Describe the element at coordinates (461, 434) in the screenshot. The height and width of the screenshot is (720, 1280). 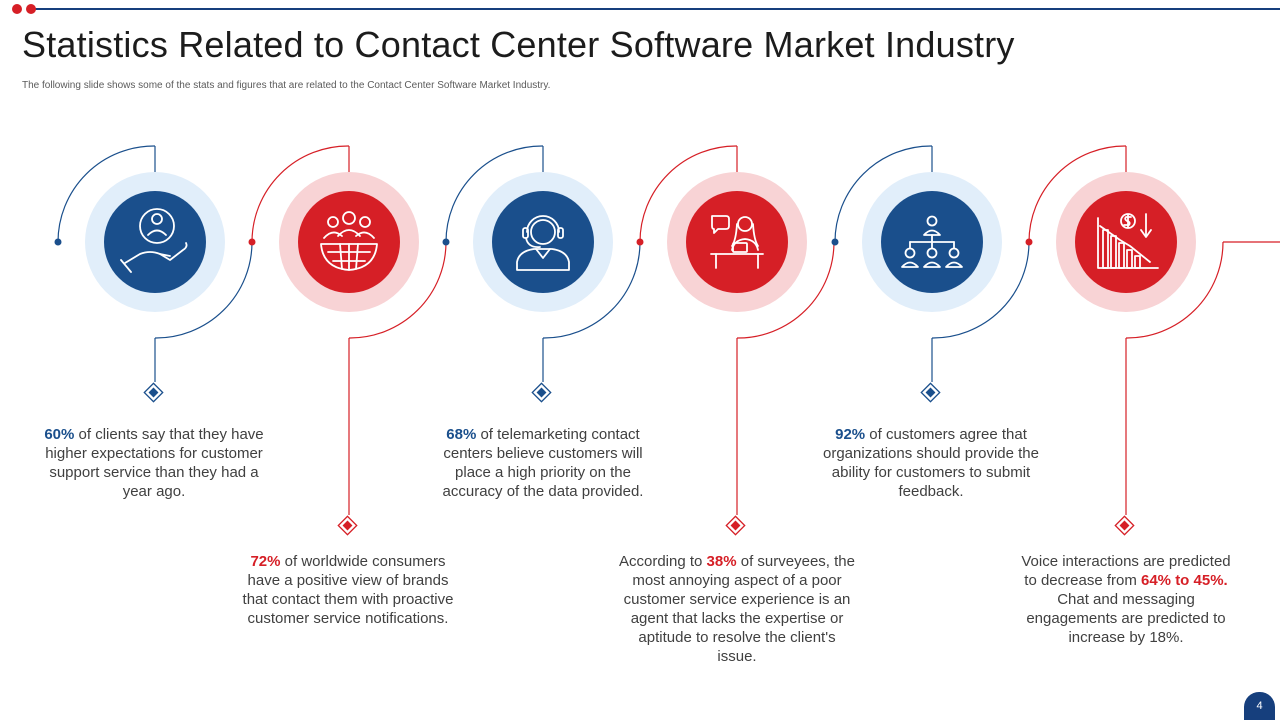
I see `stat-highlight: 68%` at that location.